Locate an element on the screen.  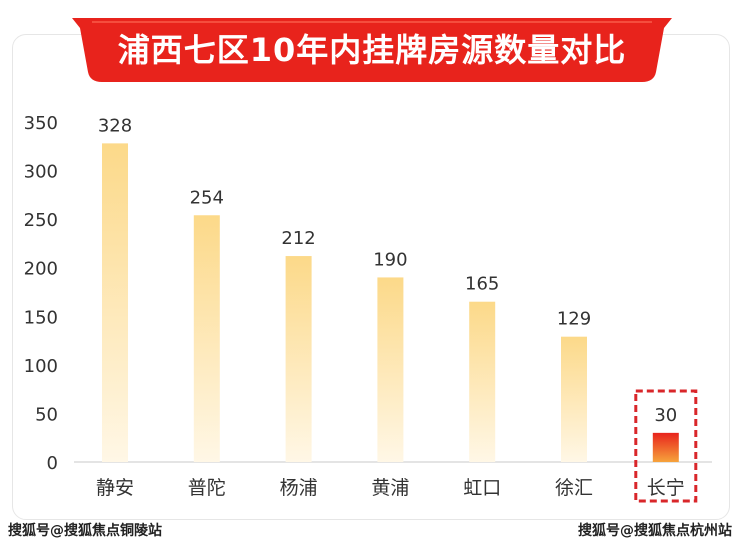
y-tick-label: 50 is located at coordinates (46, 414).